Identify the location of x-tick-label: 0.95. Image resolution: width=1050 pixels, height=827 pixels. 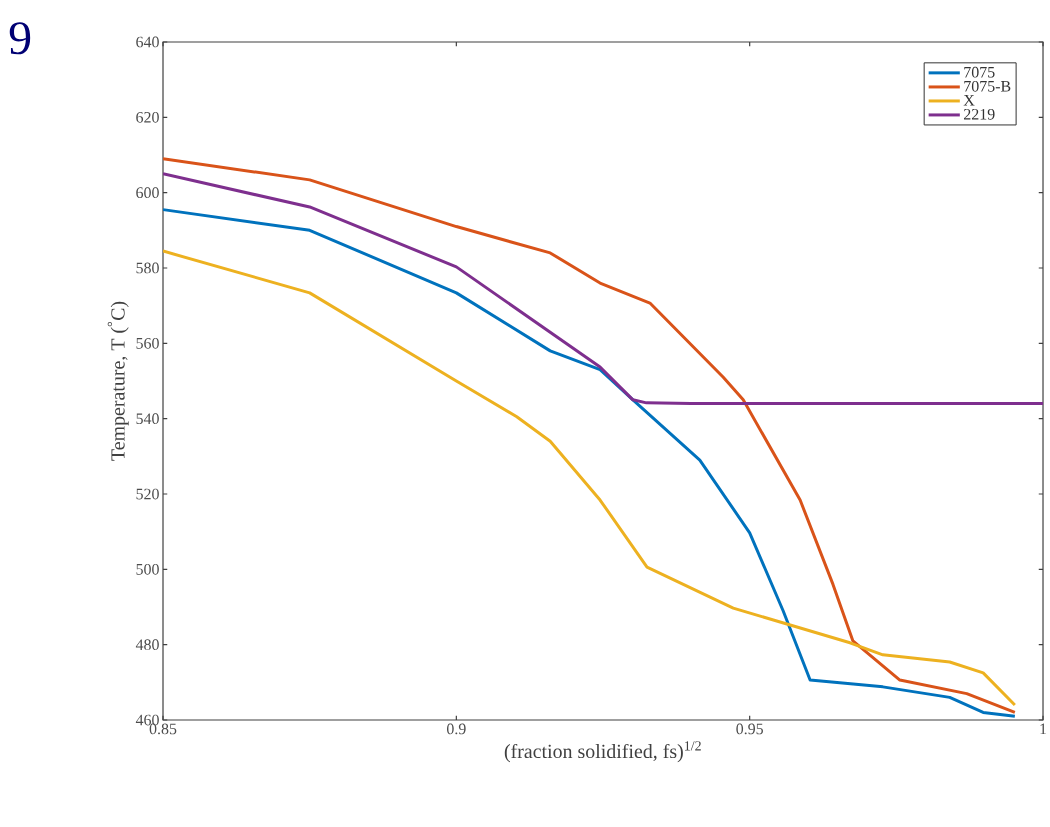
(749, 729).